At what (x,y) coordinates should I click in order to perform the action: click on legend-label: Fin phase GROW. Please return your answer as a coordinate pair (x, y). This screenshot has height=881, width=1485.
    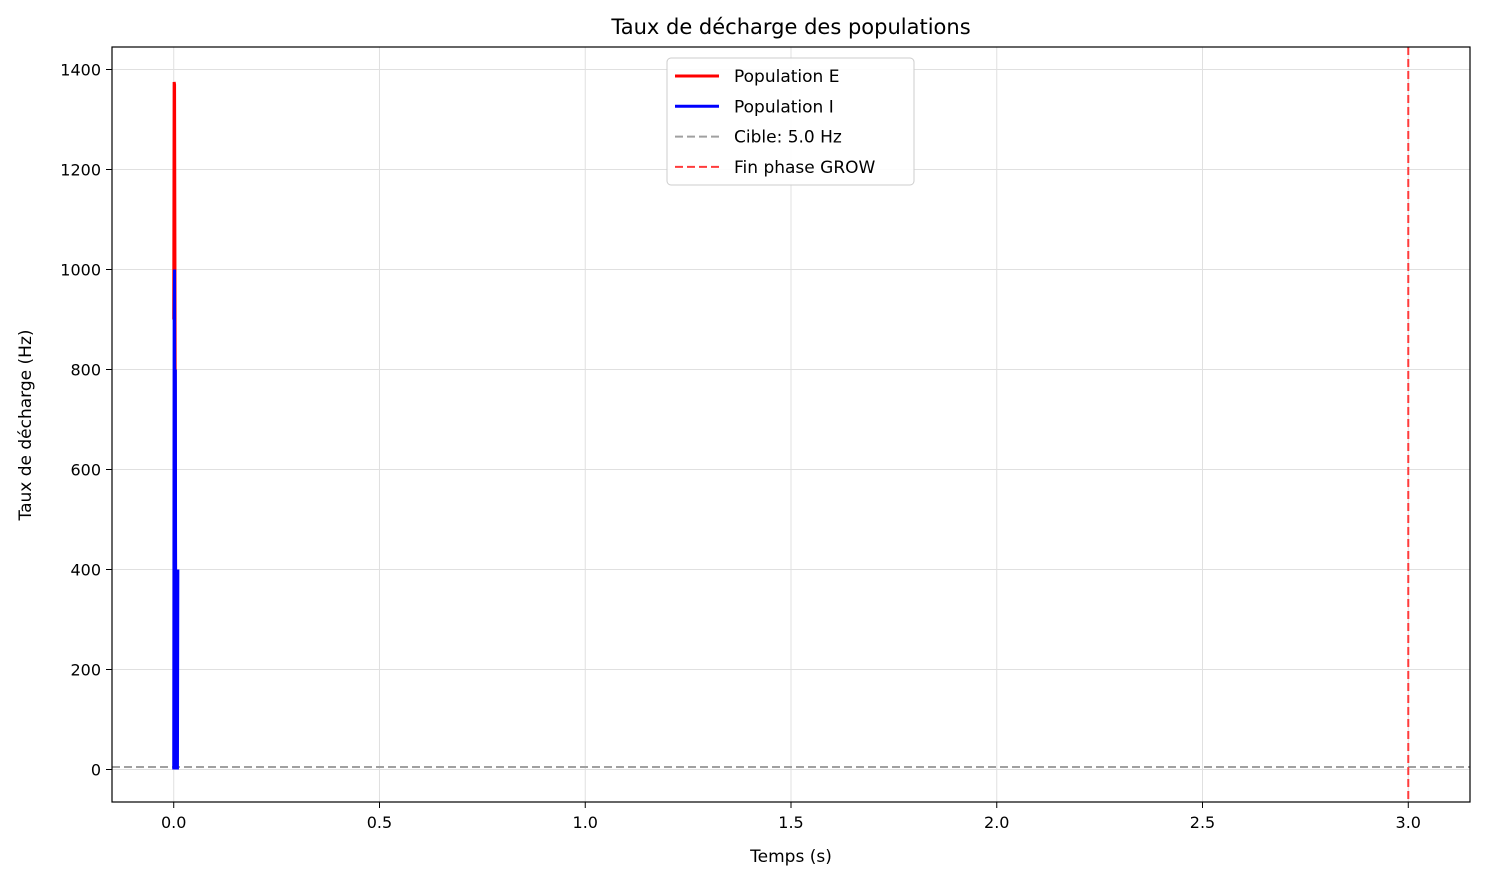
    Looking at the image, I should click on (805, 168).